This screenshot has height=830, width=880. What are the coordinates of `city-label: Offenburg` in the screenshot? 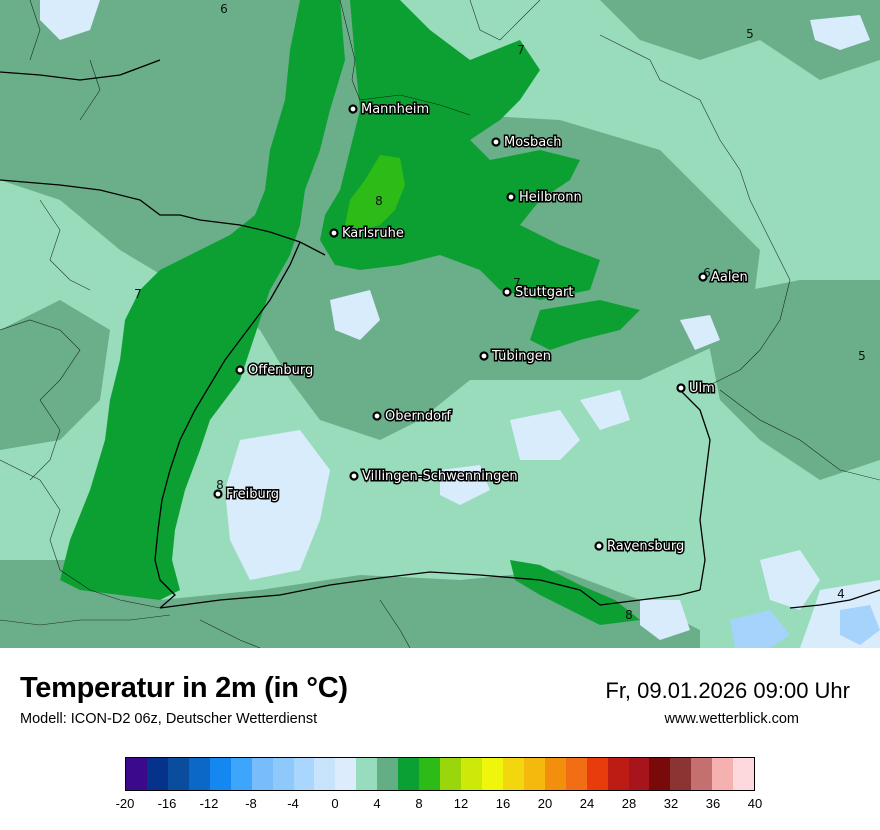 It's located at (280, 370).